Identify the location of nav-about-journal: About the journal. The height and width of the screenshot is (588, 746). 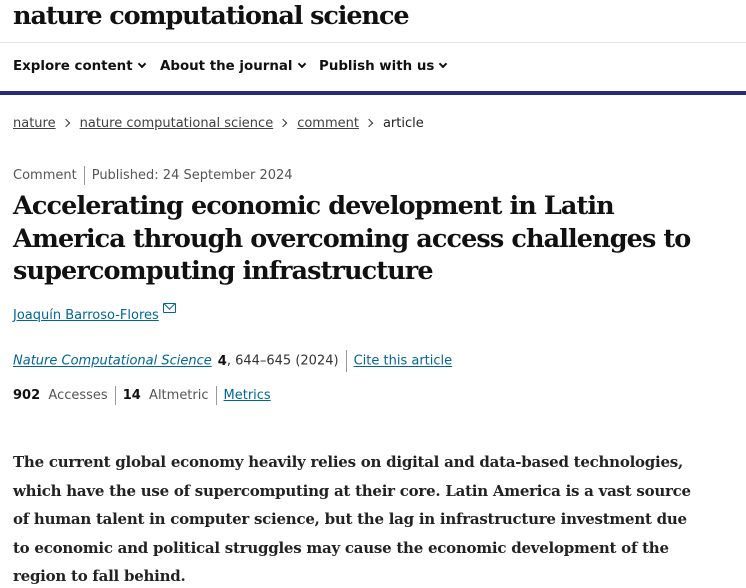
(233, 66).